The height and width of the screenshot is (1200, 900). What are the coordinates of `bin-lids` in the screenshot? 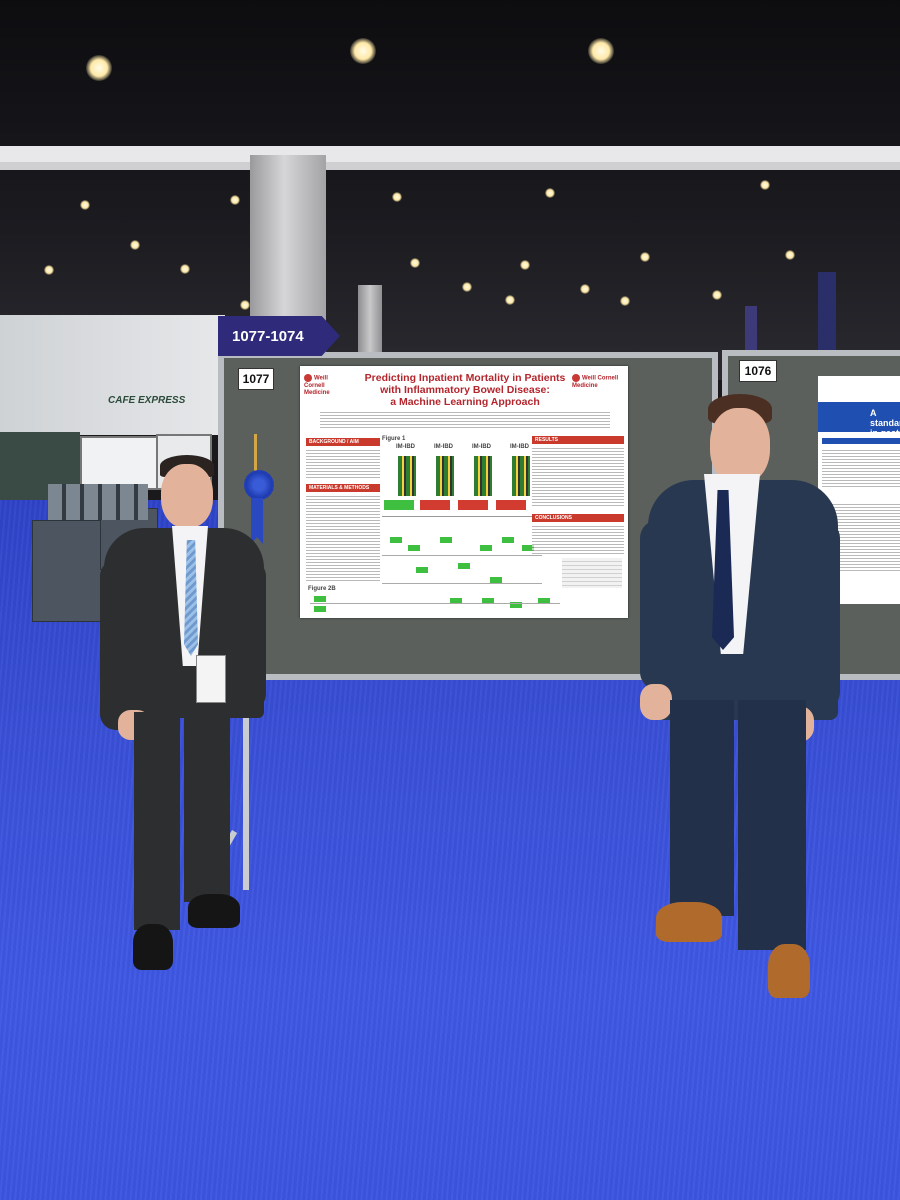 It's located at (98, 502).